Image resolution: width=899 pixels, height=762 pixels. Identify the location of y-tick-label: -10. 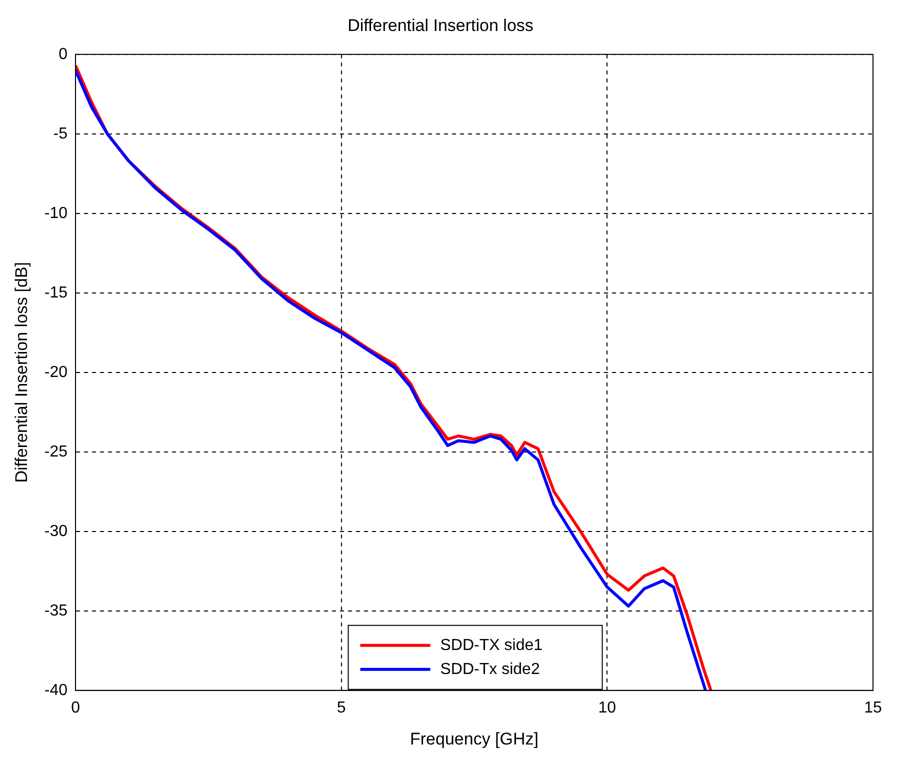
(56, 213).